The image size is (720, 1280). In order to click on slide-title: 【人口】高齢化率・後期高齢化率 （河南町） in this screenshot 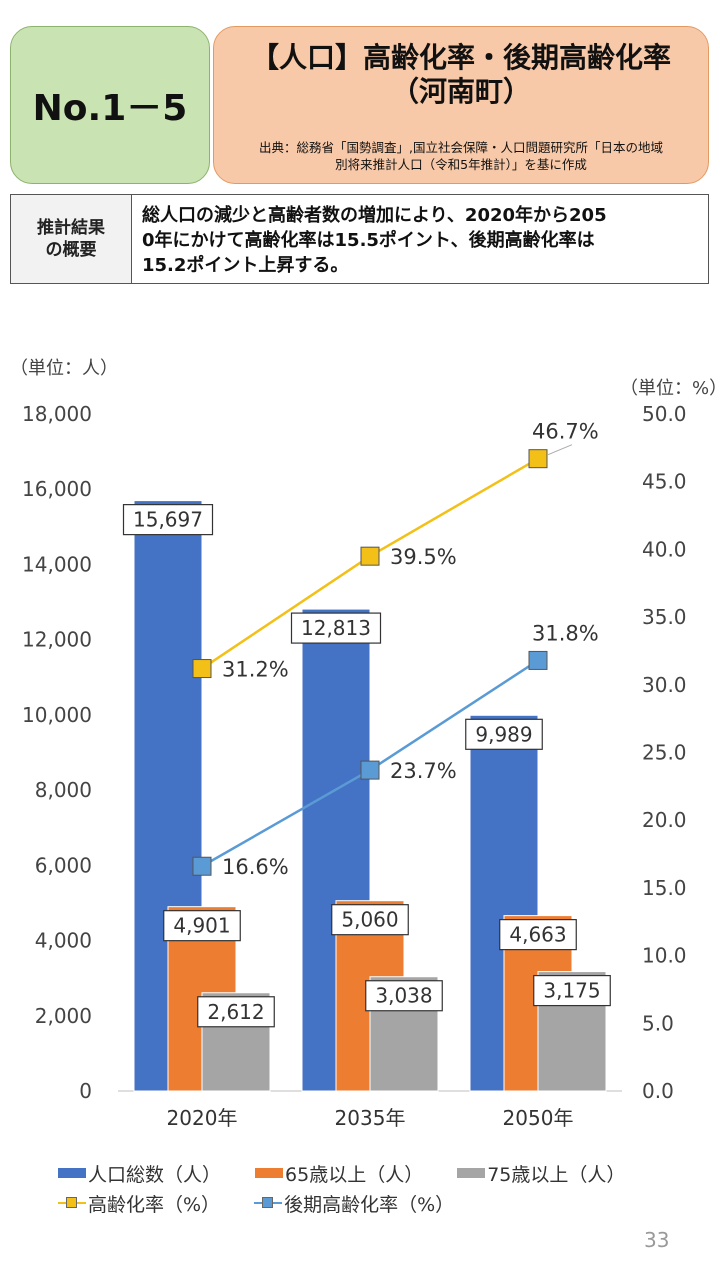, I will do `click(461, 75)`.